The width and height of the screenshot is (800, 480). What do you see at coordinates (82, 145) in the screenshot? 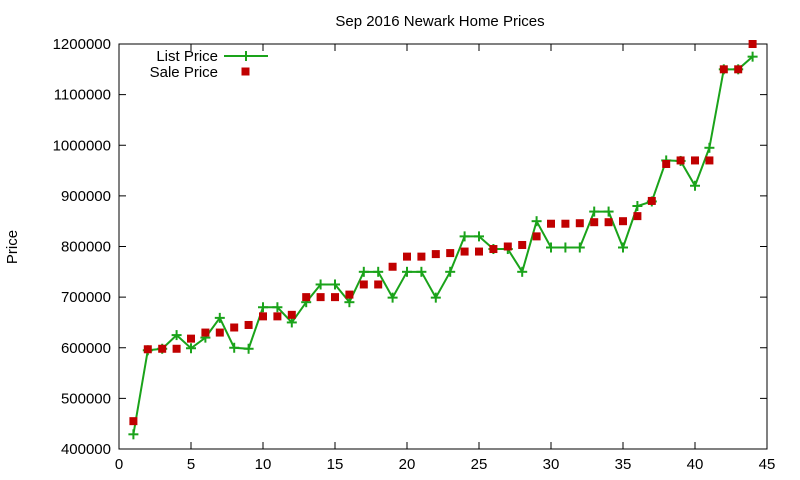
I see `y-tick-label: 1000000` at bounding box center [82, 145].